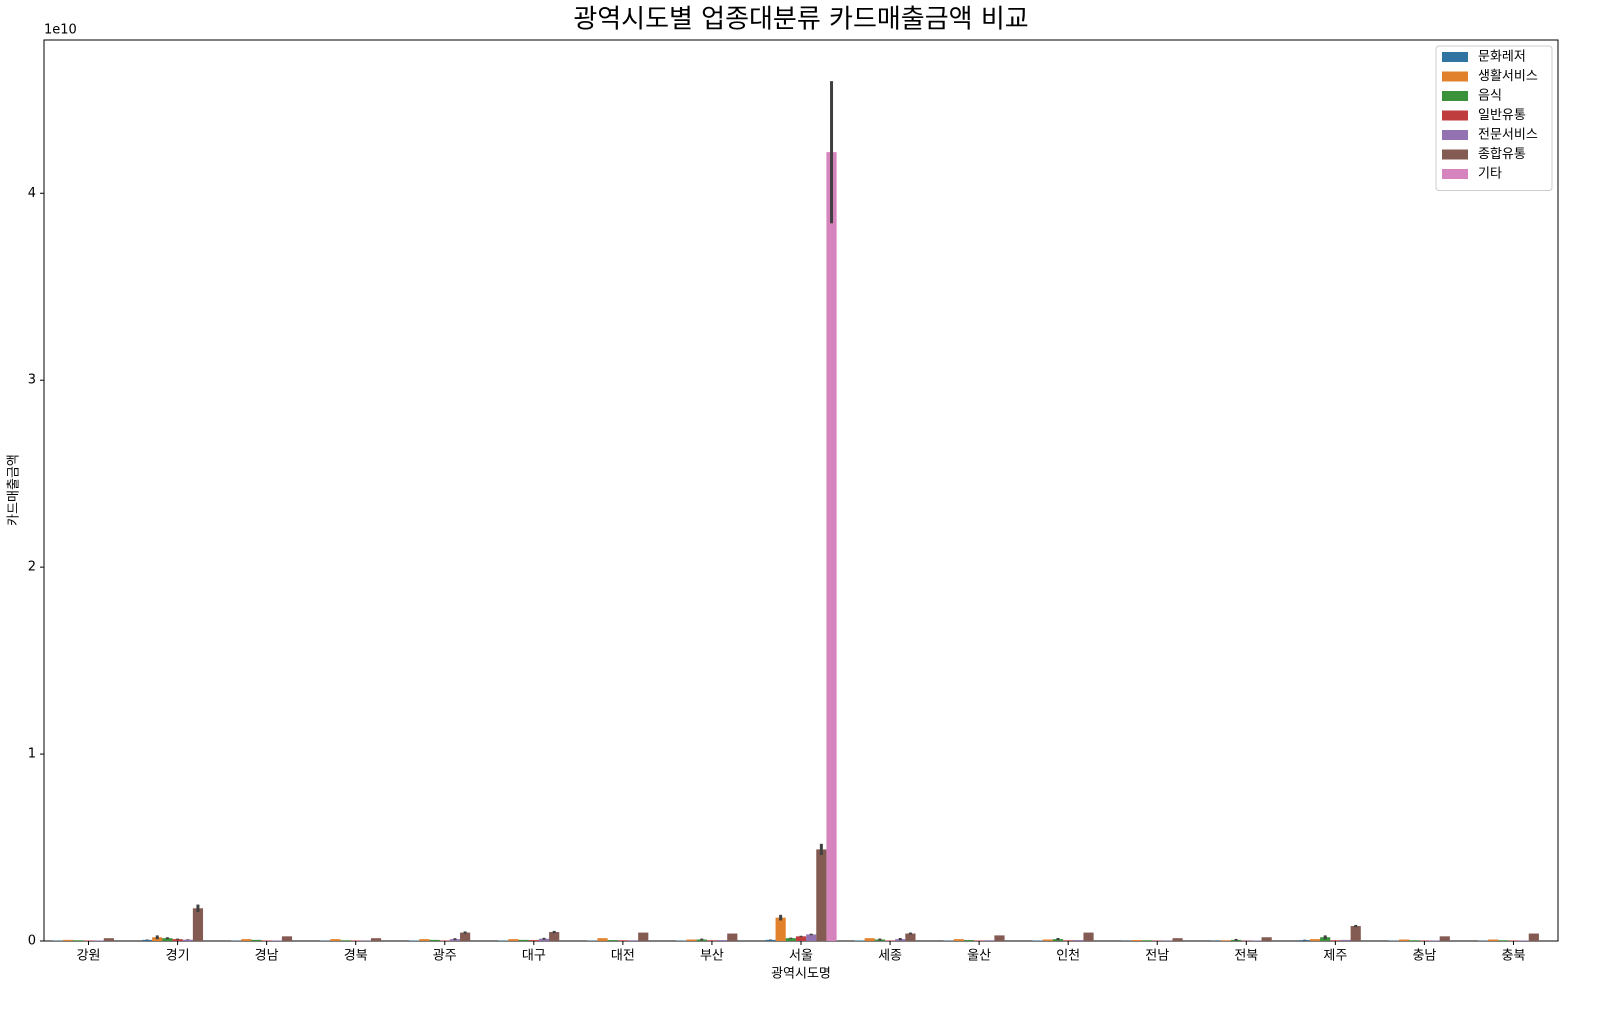 The height and width of the screenshot is (1020, 1606). What do you see at coordinates (1157, 956) in the screenshot?
I see `x-tick-label: 전남` at bounding box center [1157, 956].